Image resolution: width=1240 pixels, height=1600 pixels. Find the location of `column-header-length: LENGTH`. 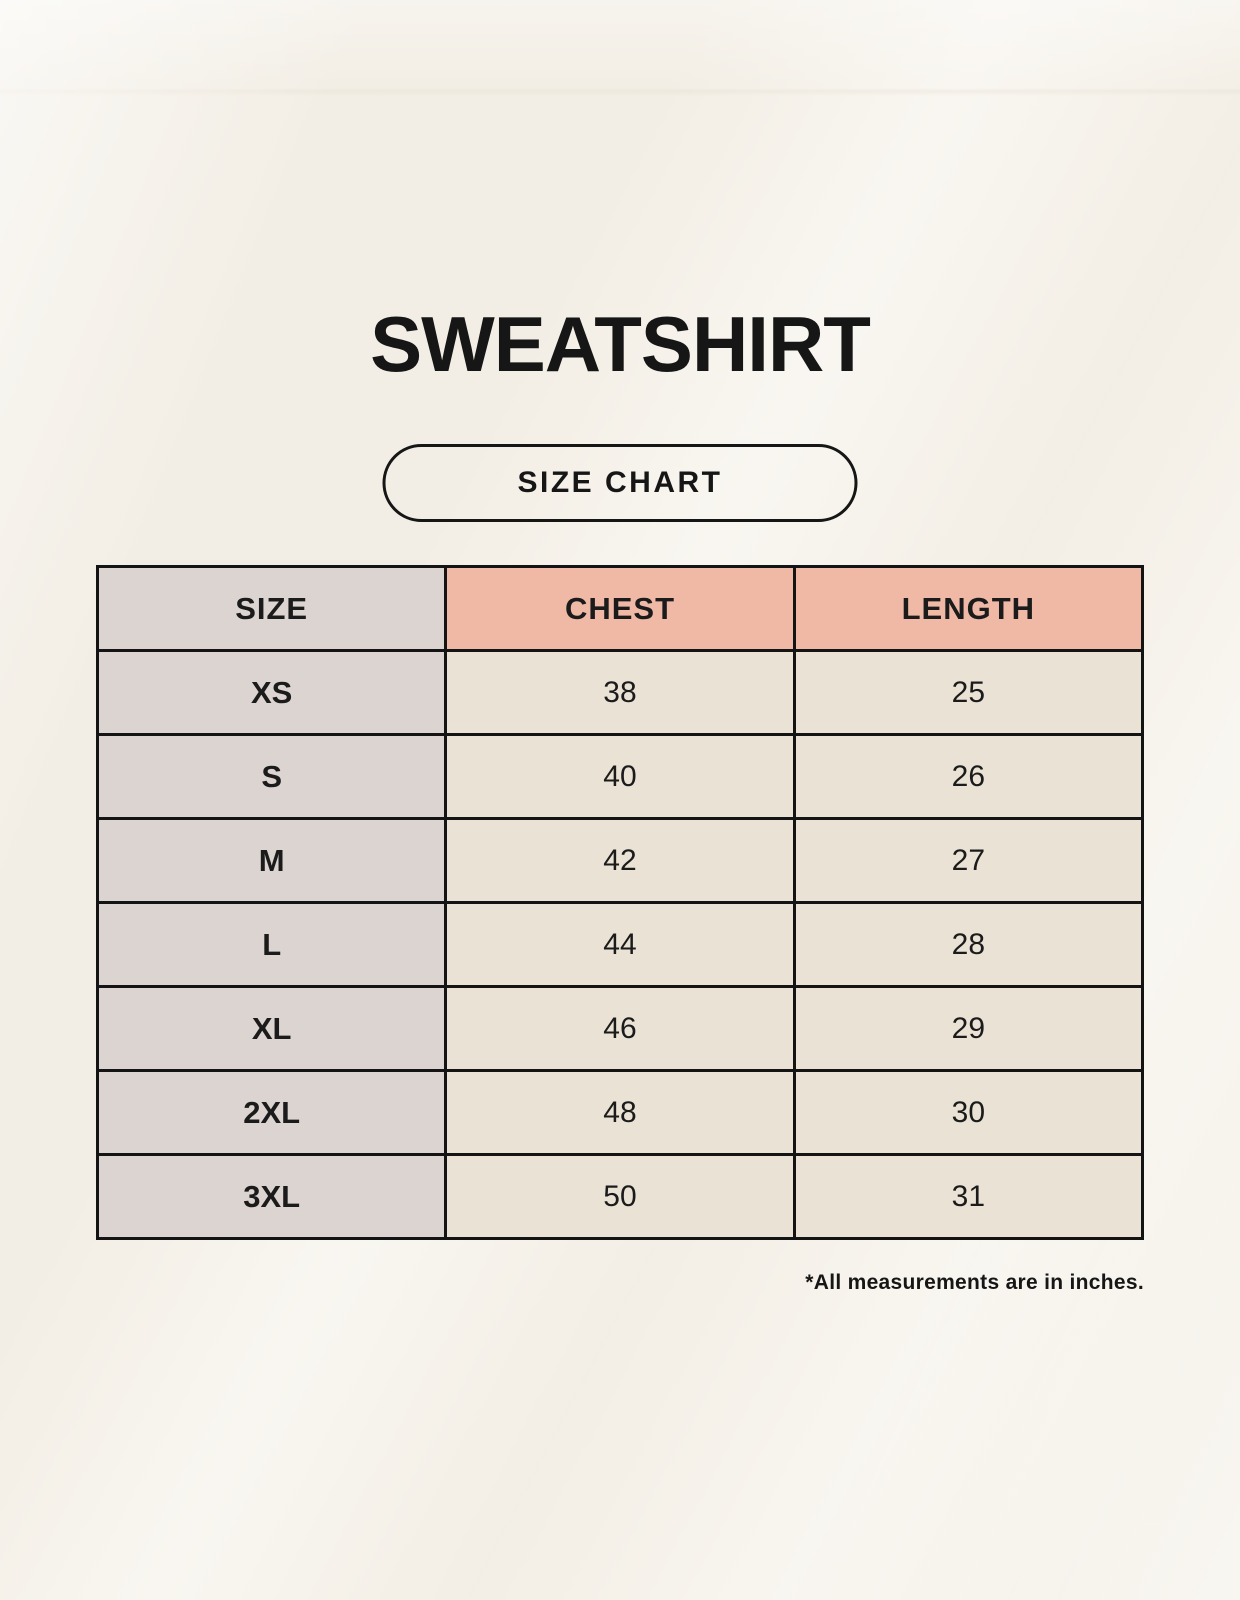

column-header-length: LENGTH is located at coordinates (968, 608).